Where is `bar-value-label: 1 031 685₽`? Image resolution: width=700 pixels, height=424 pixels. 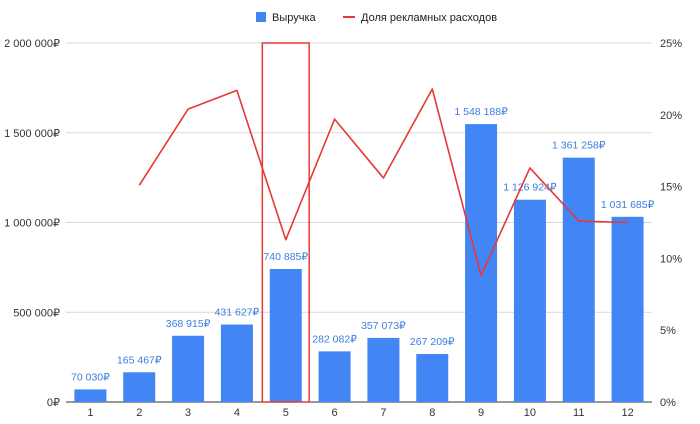
bar-value-label: 1 031 685₽ is located at coordinates (628, 205).